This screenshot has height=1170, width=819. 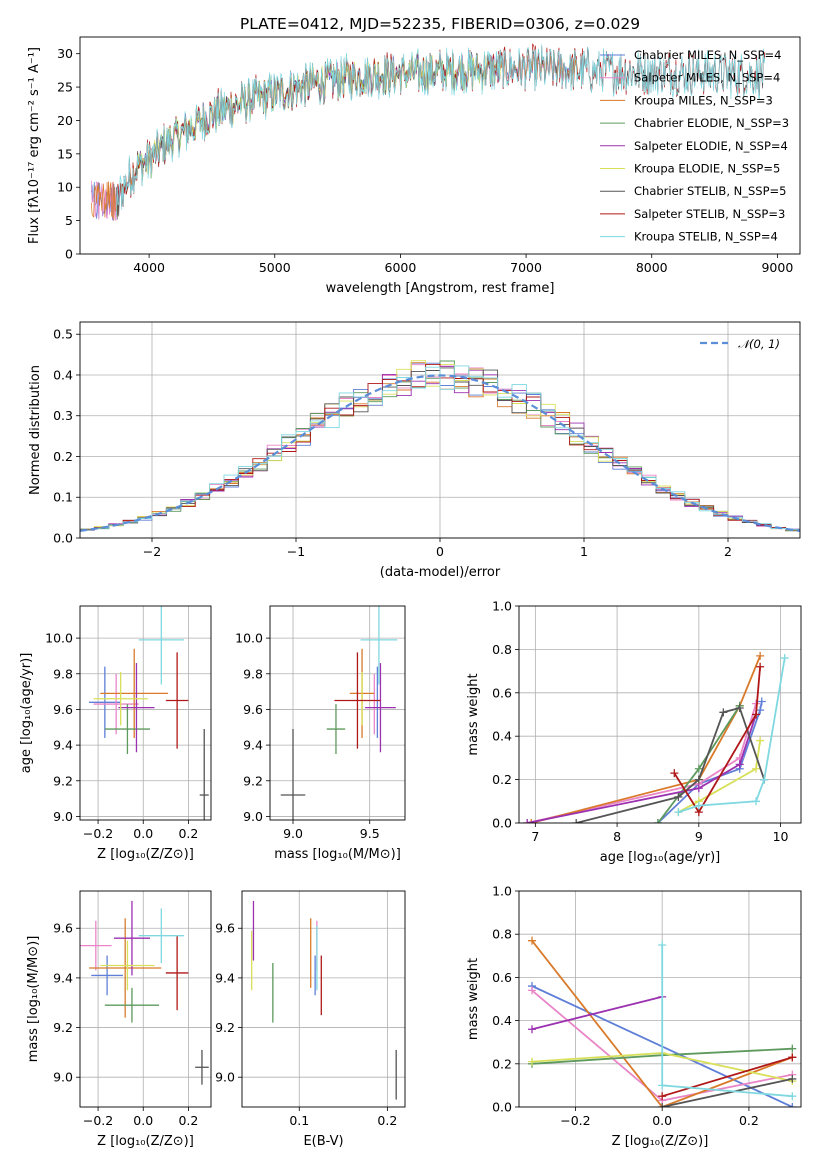 What do you see at coordinates (98, 1120) in the screenshot?
I see `x-tick-label: −0.2` at bounding box center [98, 1120].